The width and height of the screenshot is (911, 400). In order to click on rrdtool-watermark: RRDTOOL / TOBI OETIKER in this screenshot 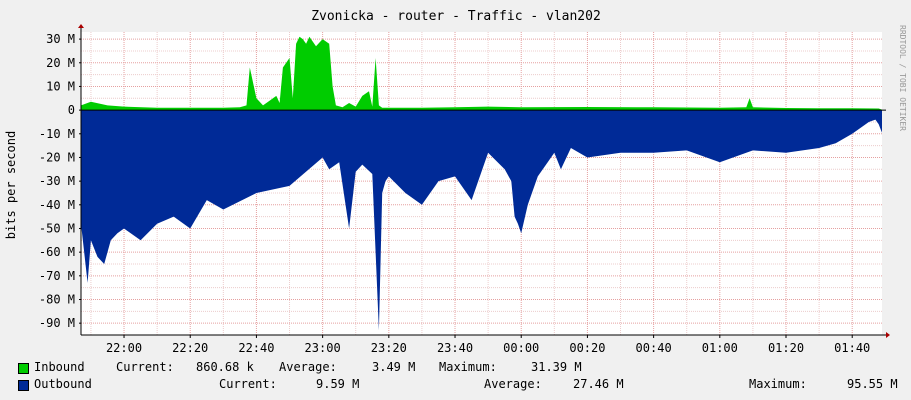, I will do `click(902, 78)`.